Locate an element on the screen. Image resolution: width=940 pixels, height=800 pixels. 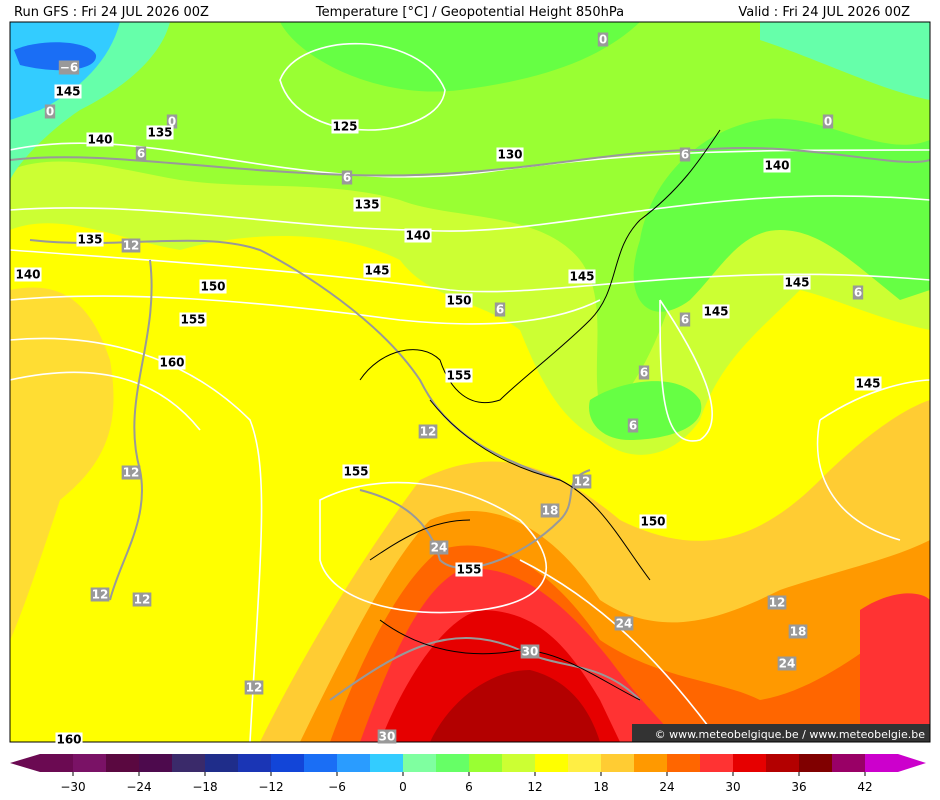
temperature-label: 30 is located at coordinates (387, 737).